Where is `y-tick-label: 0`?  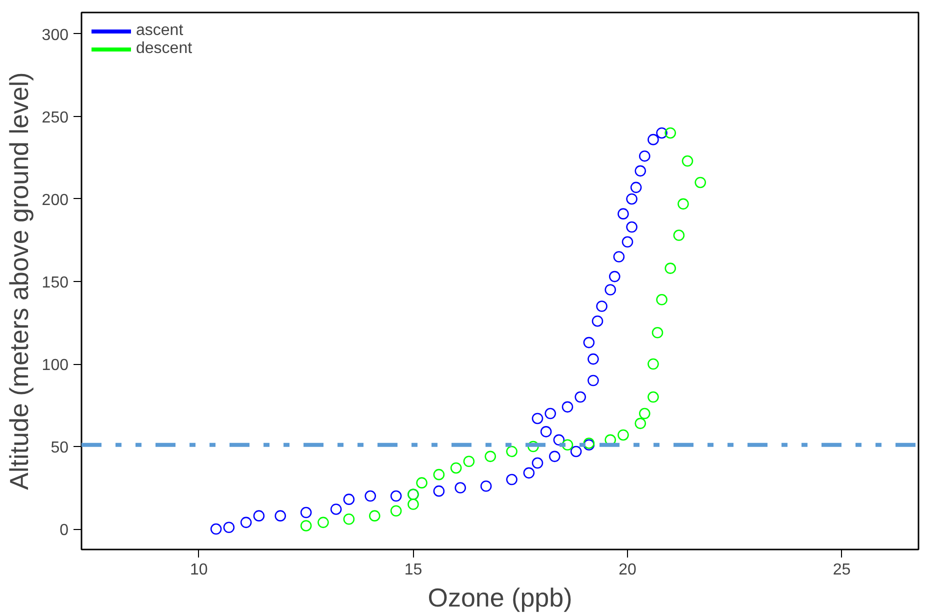
y-tick-label: 0 is located at coordinates (64, 531).